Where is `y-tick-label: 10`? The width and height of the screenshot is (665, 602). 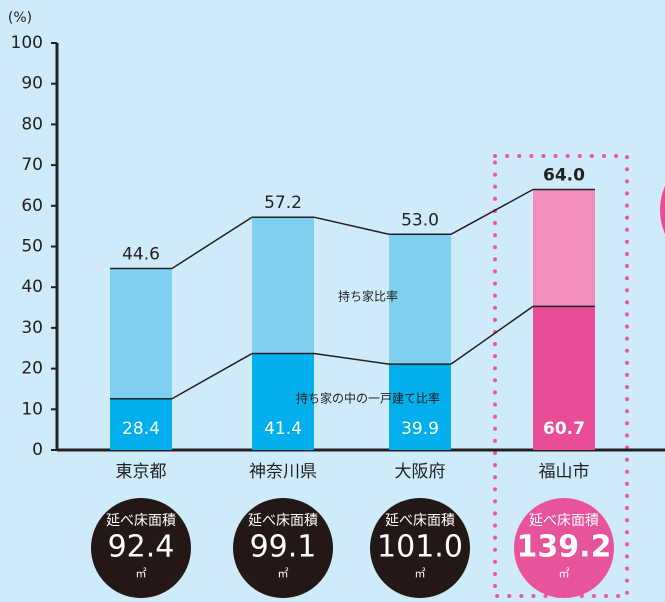
y-tick-label: 10 is located at coordinates (32, 409).